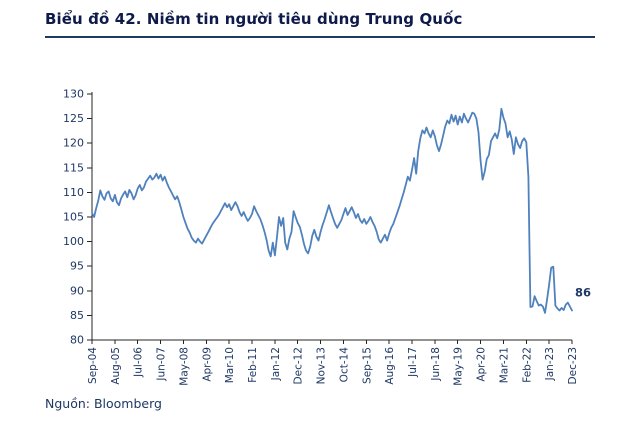  I want to click on x-tick-label: Feb-22, so click(527, 365).